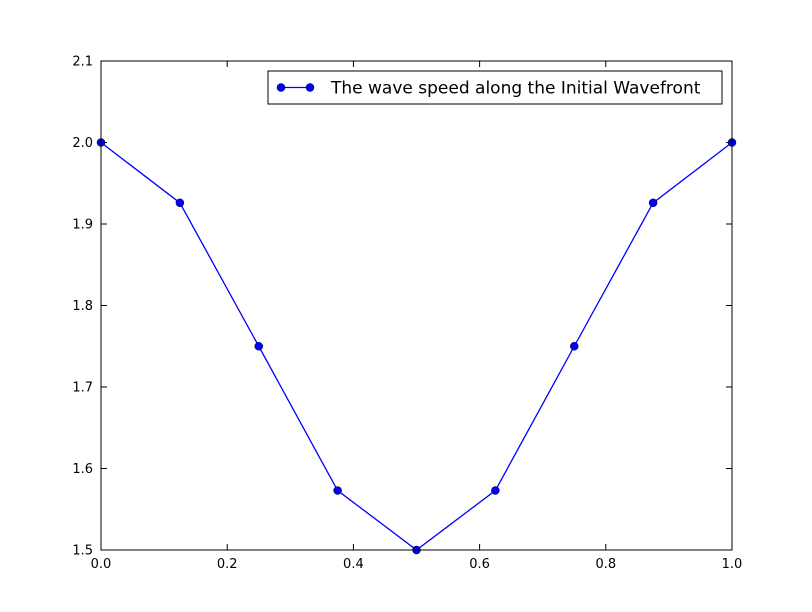 The height and width of the screenshot is (612, 812). What do you see at coordinates (82, 62) in the screenshot?
I see `y-tick-label: 2.1` at bounding box center [82, 62].